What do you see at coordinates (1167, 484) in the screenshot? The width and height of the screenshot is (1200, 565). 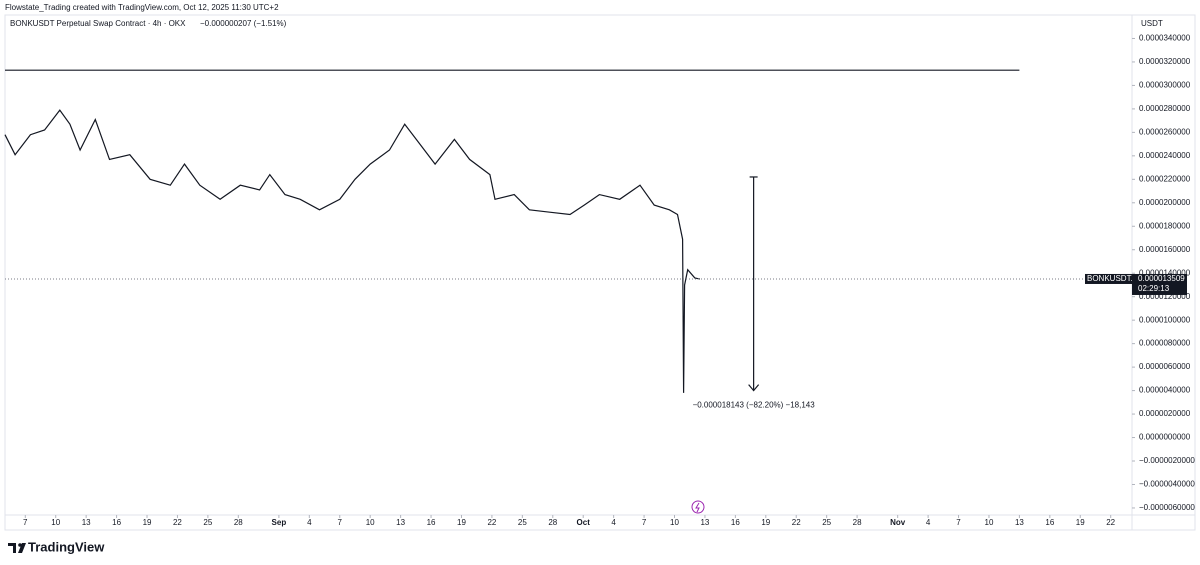 I see `y-tick-label: −0.0000040000` at bounding box center [1167, 484].